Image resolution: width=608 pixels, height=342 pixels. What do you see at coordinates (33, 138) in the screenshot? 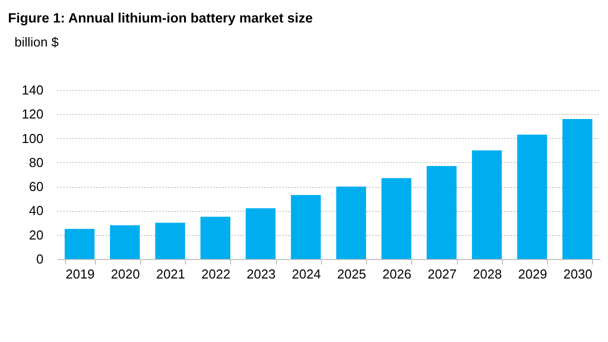
I see `y-tick-label: 100` at bounding box center [33, 138].